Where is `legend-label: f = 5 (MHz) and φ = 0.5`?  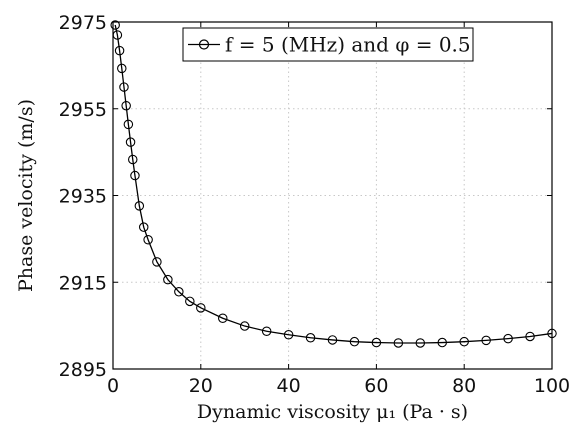
legend-label: f = 5 (MHz) and φ = 0.5 is located at coordinates (348, 45).